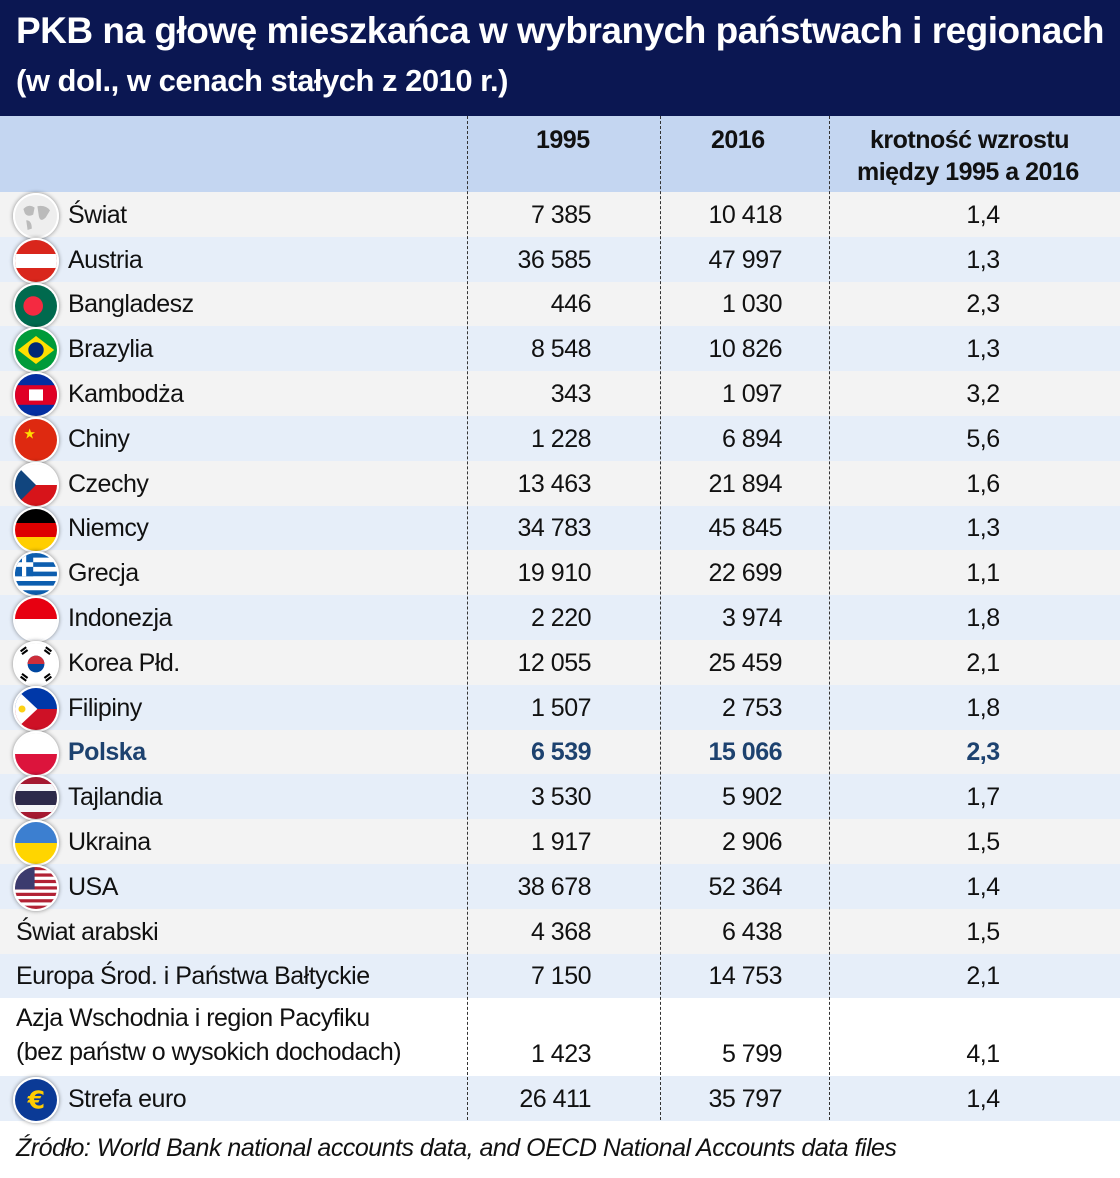 Image resolution: width=1120 pixels, height=1178 pixels. What do you see at coordinates (829, 618) in the screenshot?
I see `column-divider` at bounding box center [829, 618].